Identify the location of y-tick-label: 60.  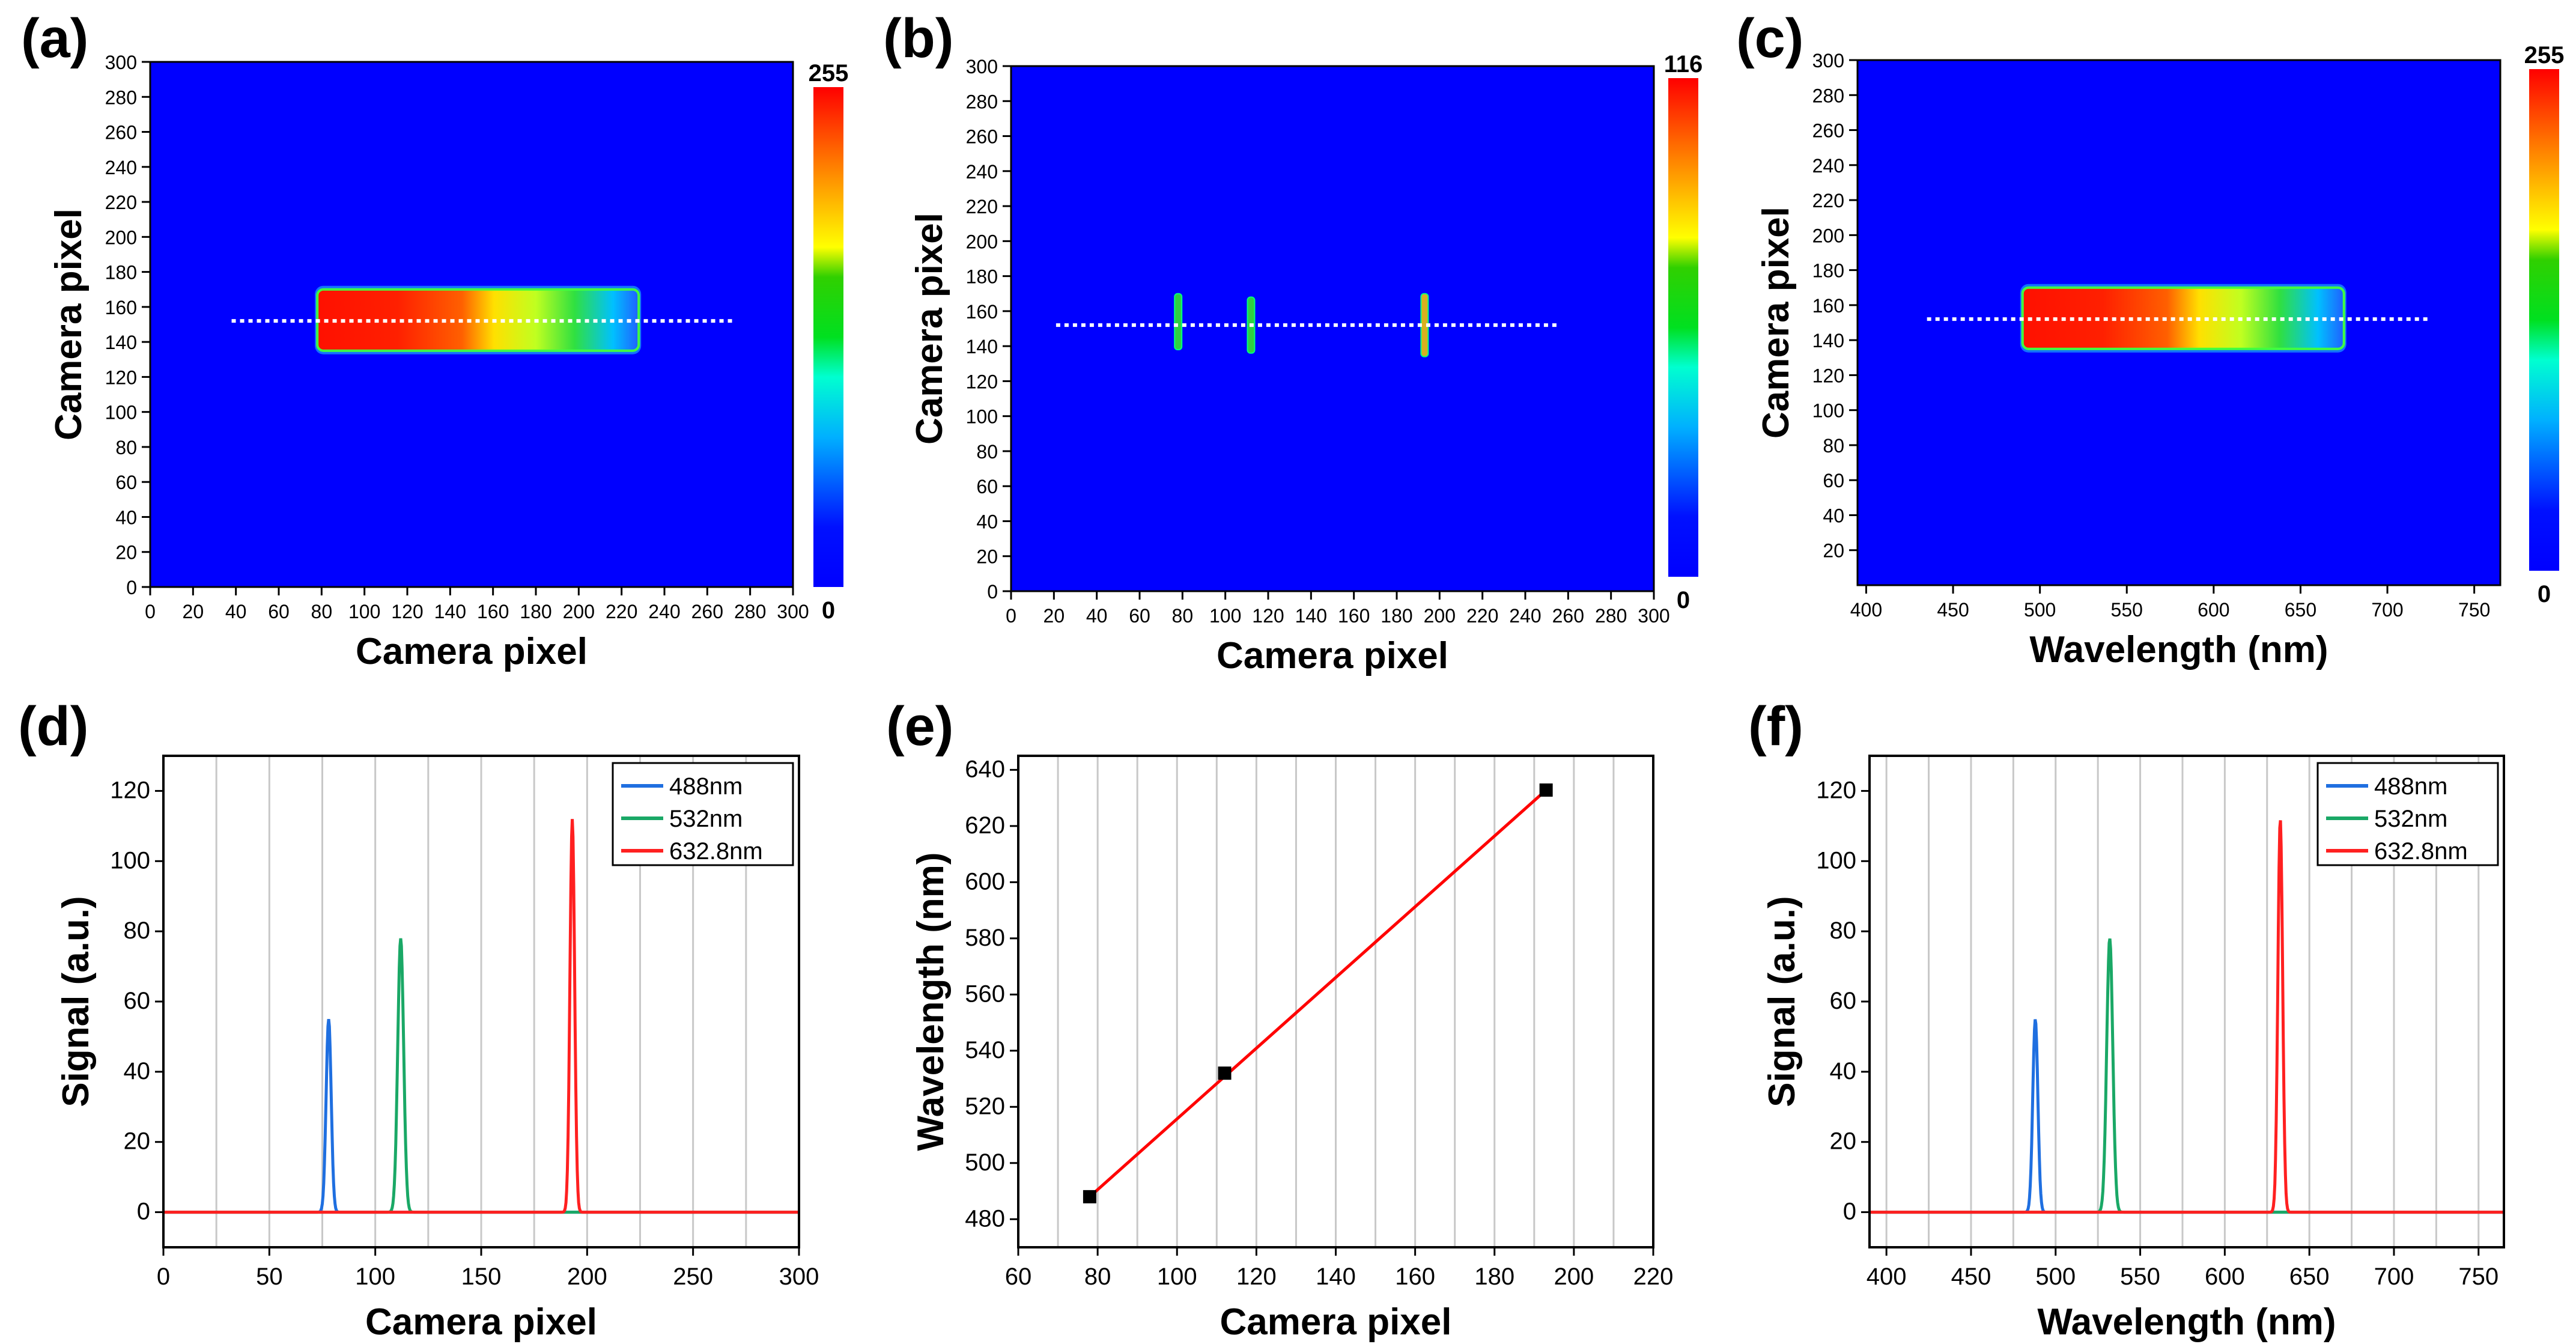
(137, 1001).